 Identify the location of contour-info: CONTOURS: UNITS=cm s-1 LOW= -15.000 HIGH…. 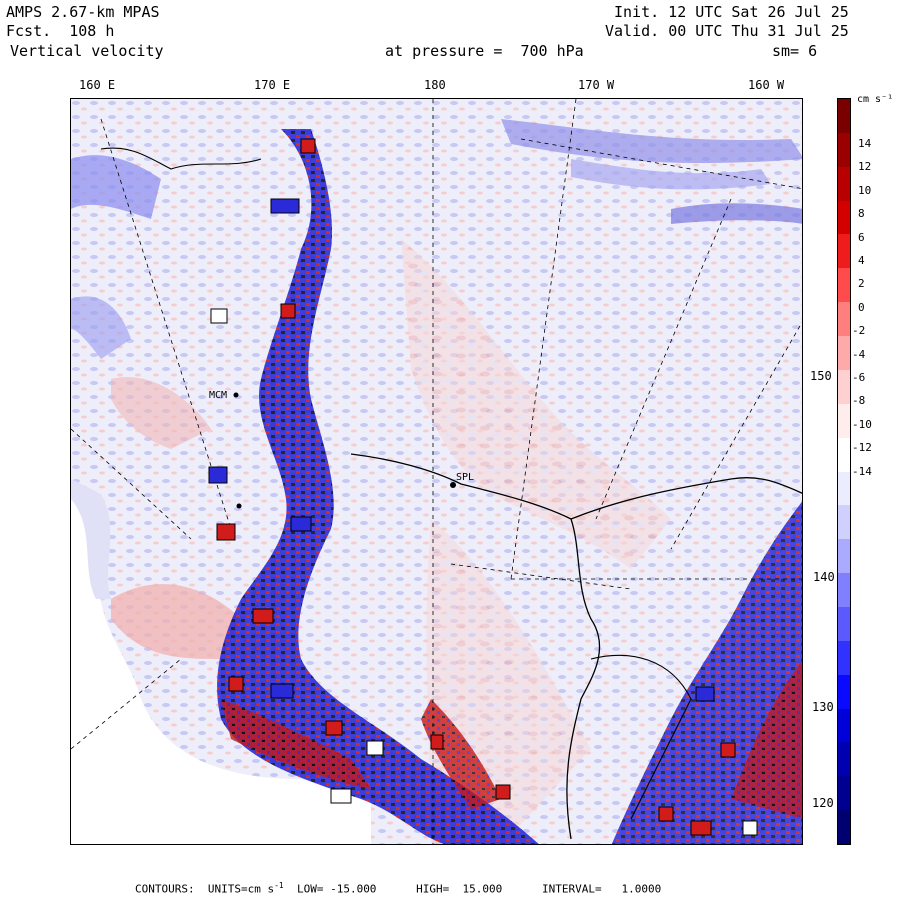
(398, 888).